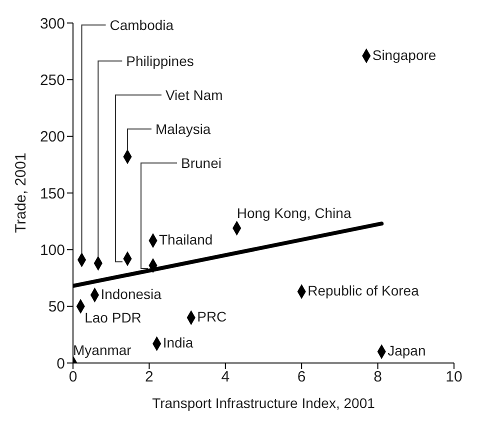 The image size is (482, 429). What do you see at coordinates (56, 307) in the screenshot?
I see `y-tick-label: 50` at bounding box center [56, 307].